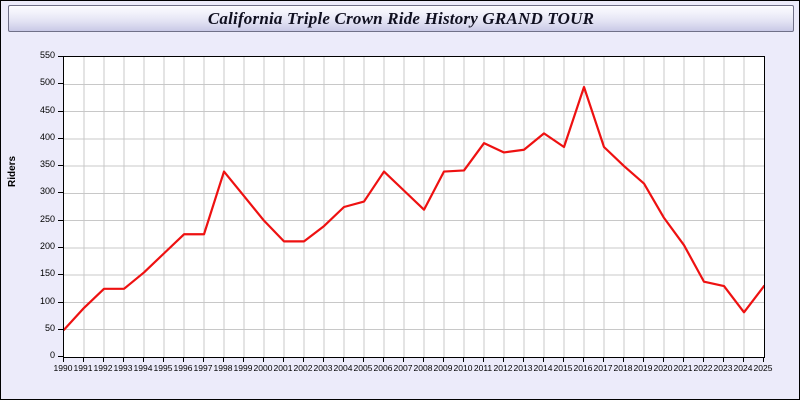 This screenshot has height=400, width=800. Describe the element at coordinates (563, 368) in the screenshot. I see `x-tick-label: 2015` at that location.